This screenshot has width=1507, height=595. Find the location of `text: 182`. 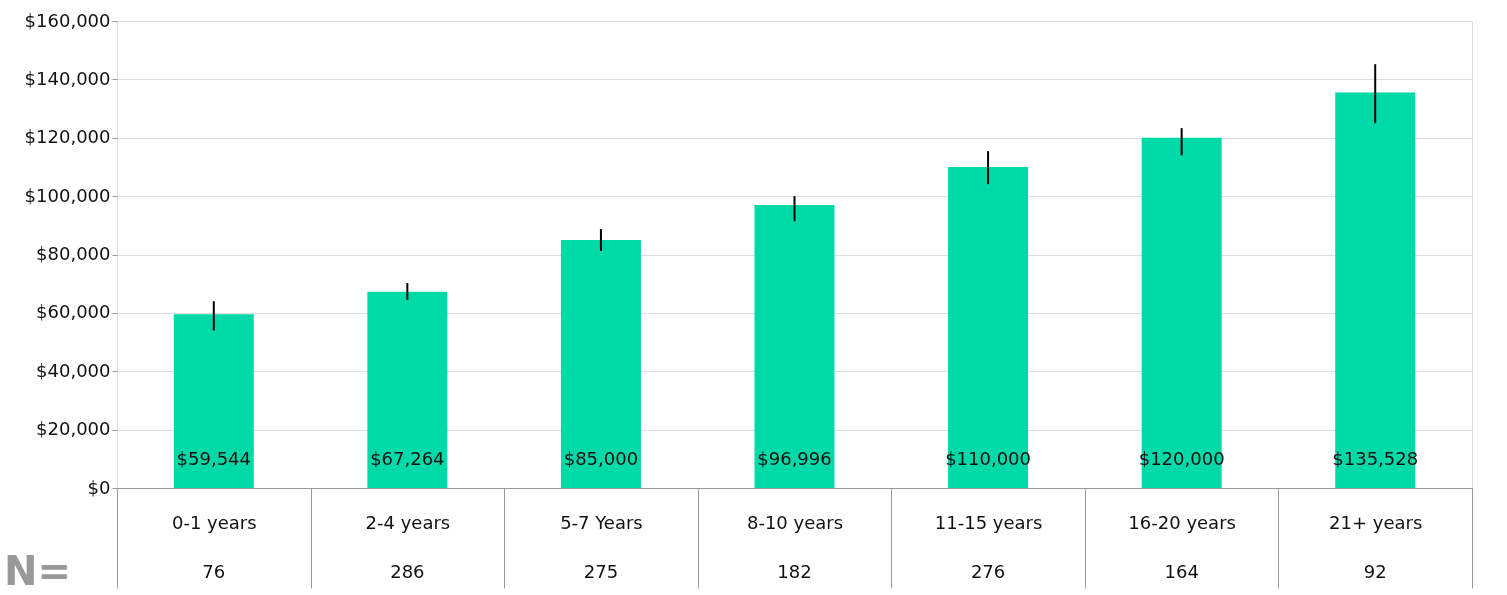

text: 182 is located at coordinates (794, 571).